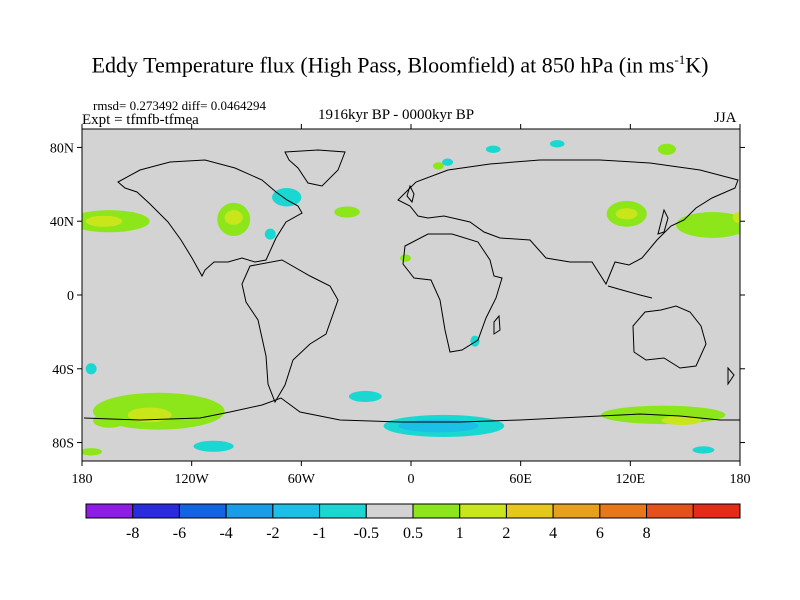 Image resolution: width=800 pixels, height=600 pixels. I want to click on colorbar-label: -1, so click(319, 533).